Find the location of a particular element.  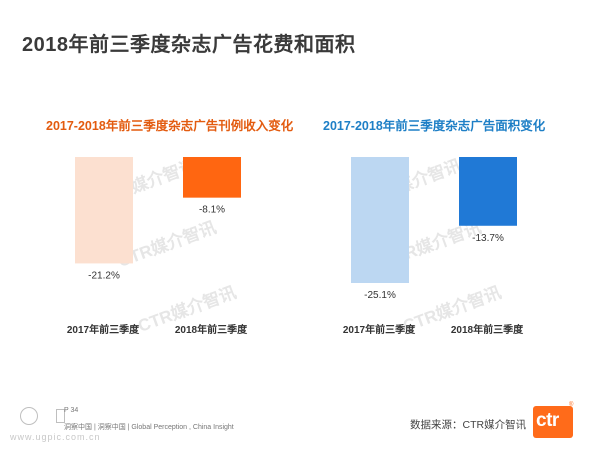

data-source: 数据来源：CTR媒介智讯 is located at coordinates (468, 425).